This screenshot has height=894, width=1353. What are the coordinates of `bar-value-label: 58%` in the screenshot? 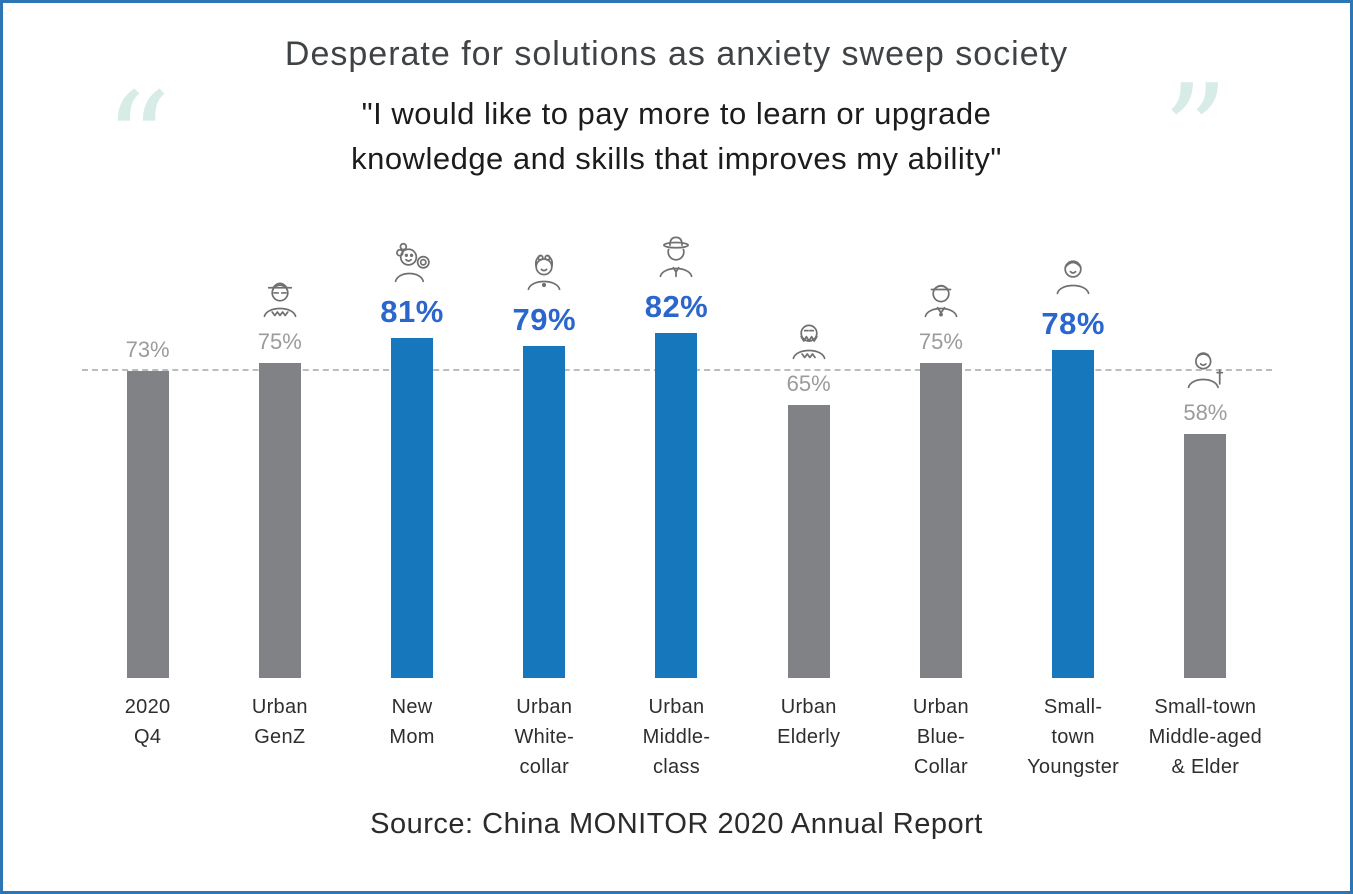 It's located at (1205, 413).